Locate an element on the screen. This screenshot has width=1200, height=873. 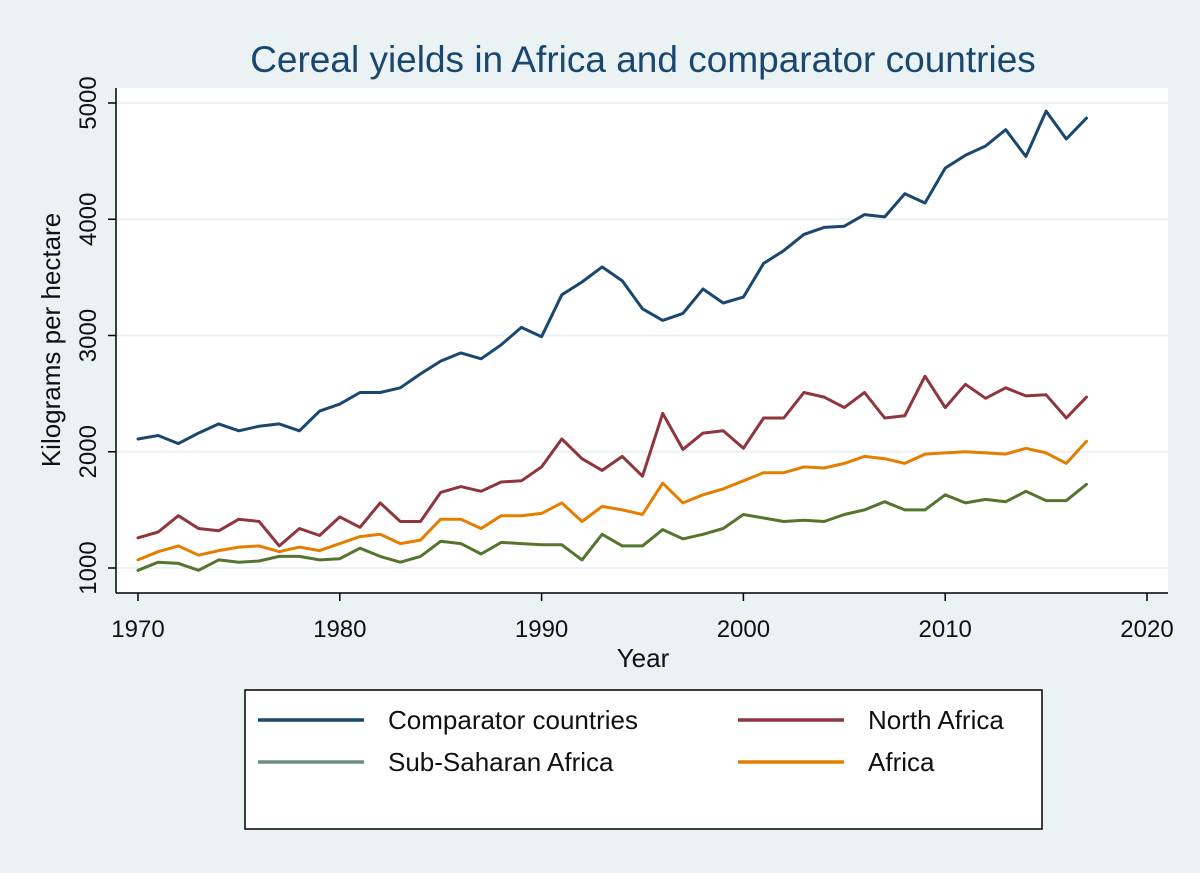
x-tick-label: 2010 is located at coordinates (945, 629).